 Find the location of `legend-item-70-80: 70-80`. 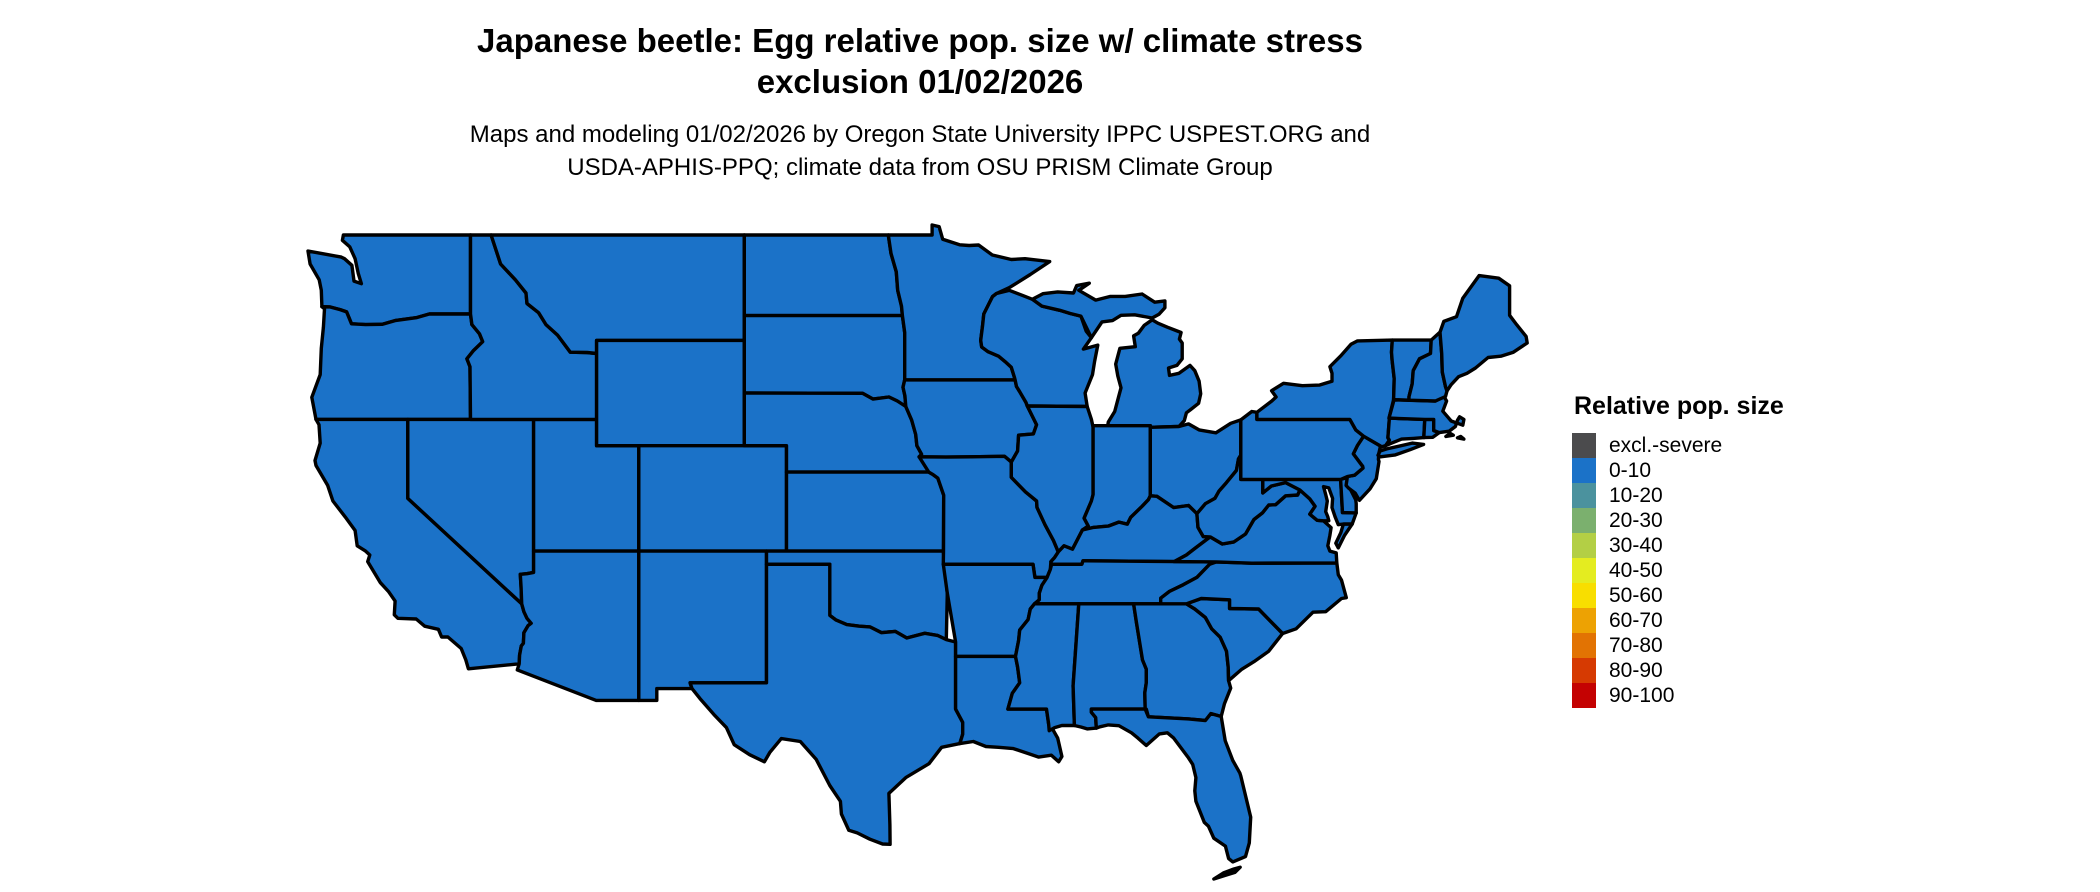

legend-item-70-80: 70-80 is located at coordinates (1678, 645).